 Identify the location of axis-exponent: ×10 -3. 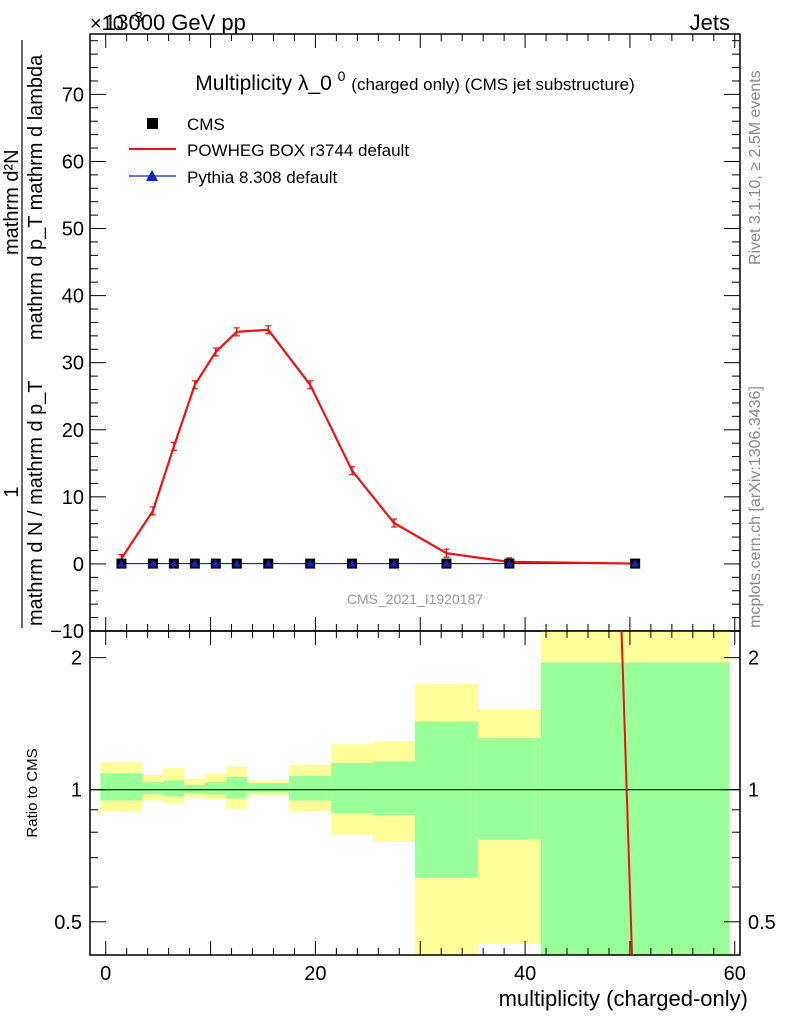
(116, 22).